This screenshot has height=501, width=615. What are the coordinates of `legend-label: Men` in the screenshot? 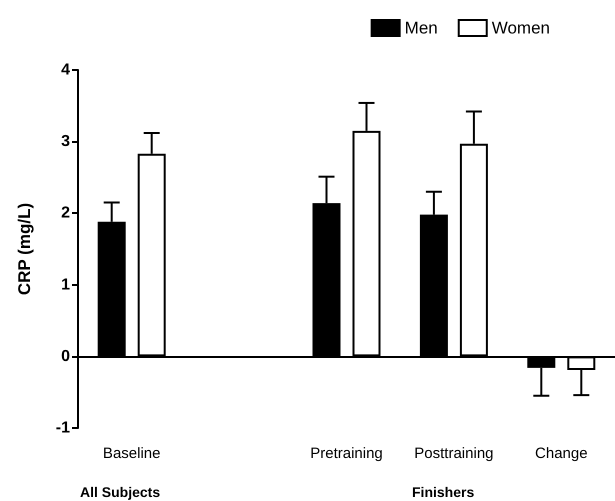 It's located at (421, 28).